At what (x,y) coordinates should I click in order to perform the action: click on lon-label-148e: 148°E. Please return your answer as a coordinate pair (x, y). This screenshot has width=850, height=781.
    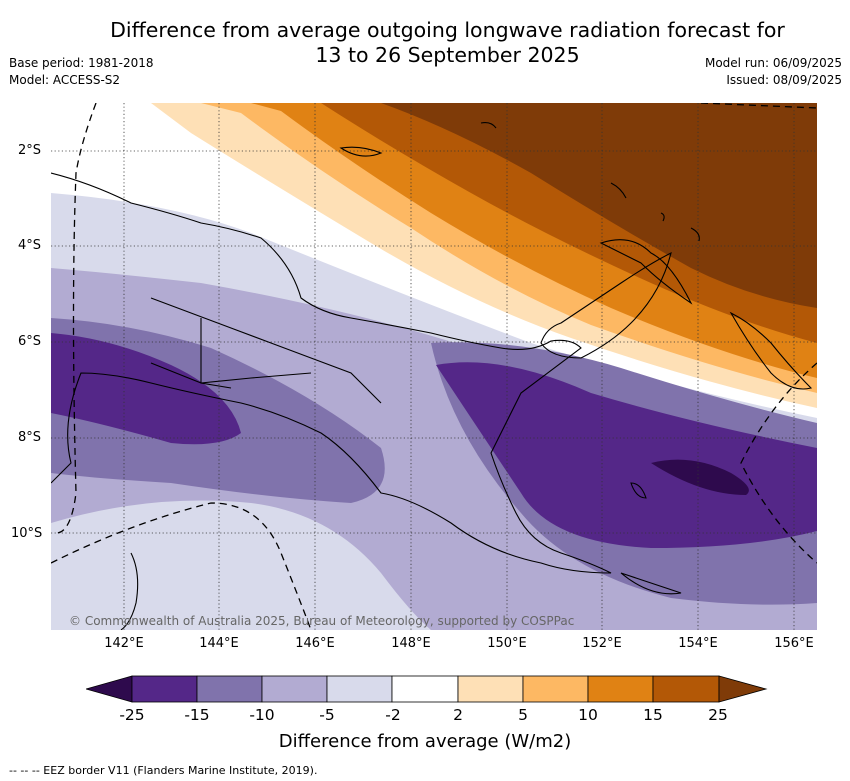
    Looking at the image, I should click on (411, 643).